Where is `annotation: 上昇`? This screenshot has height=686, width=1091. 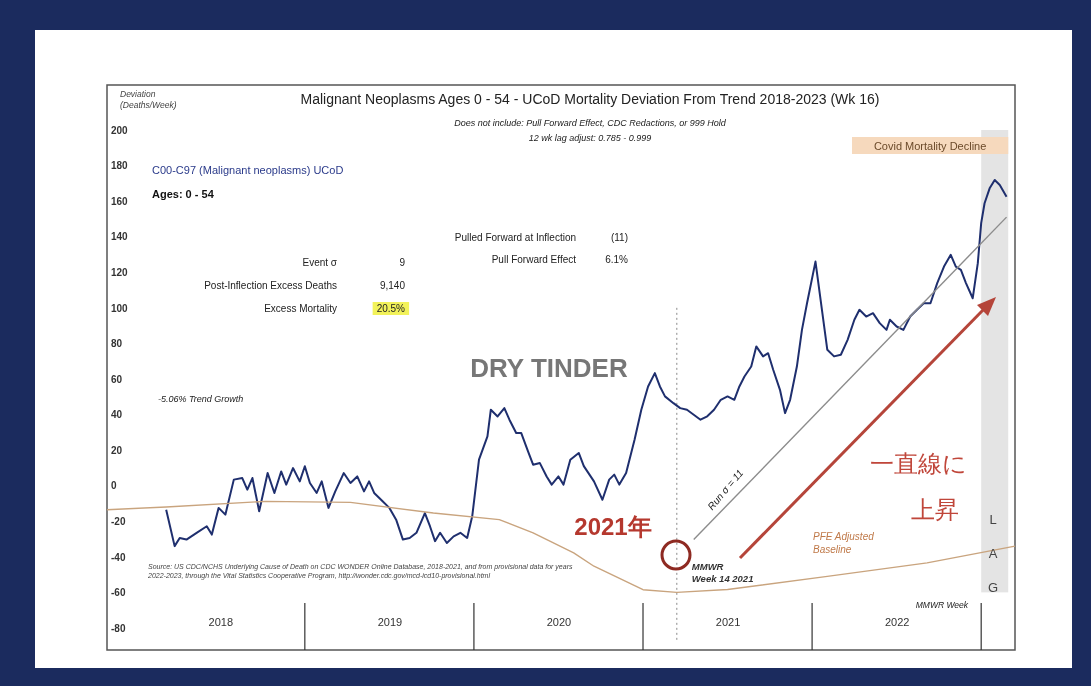 annotation: 上昇 is located at coordinates (935, 509).